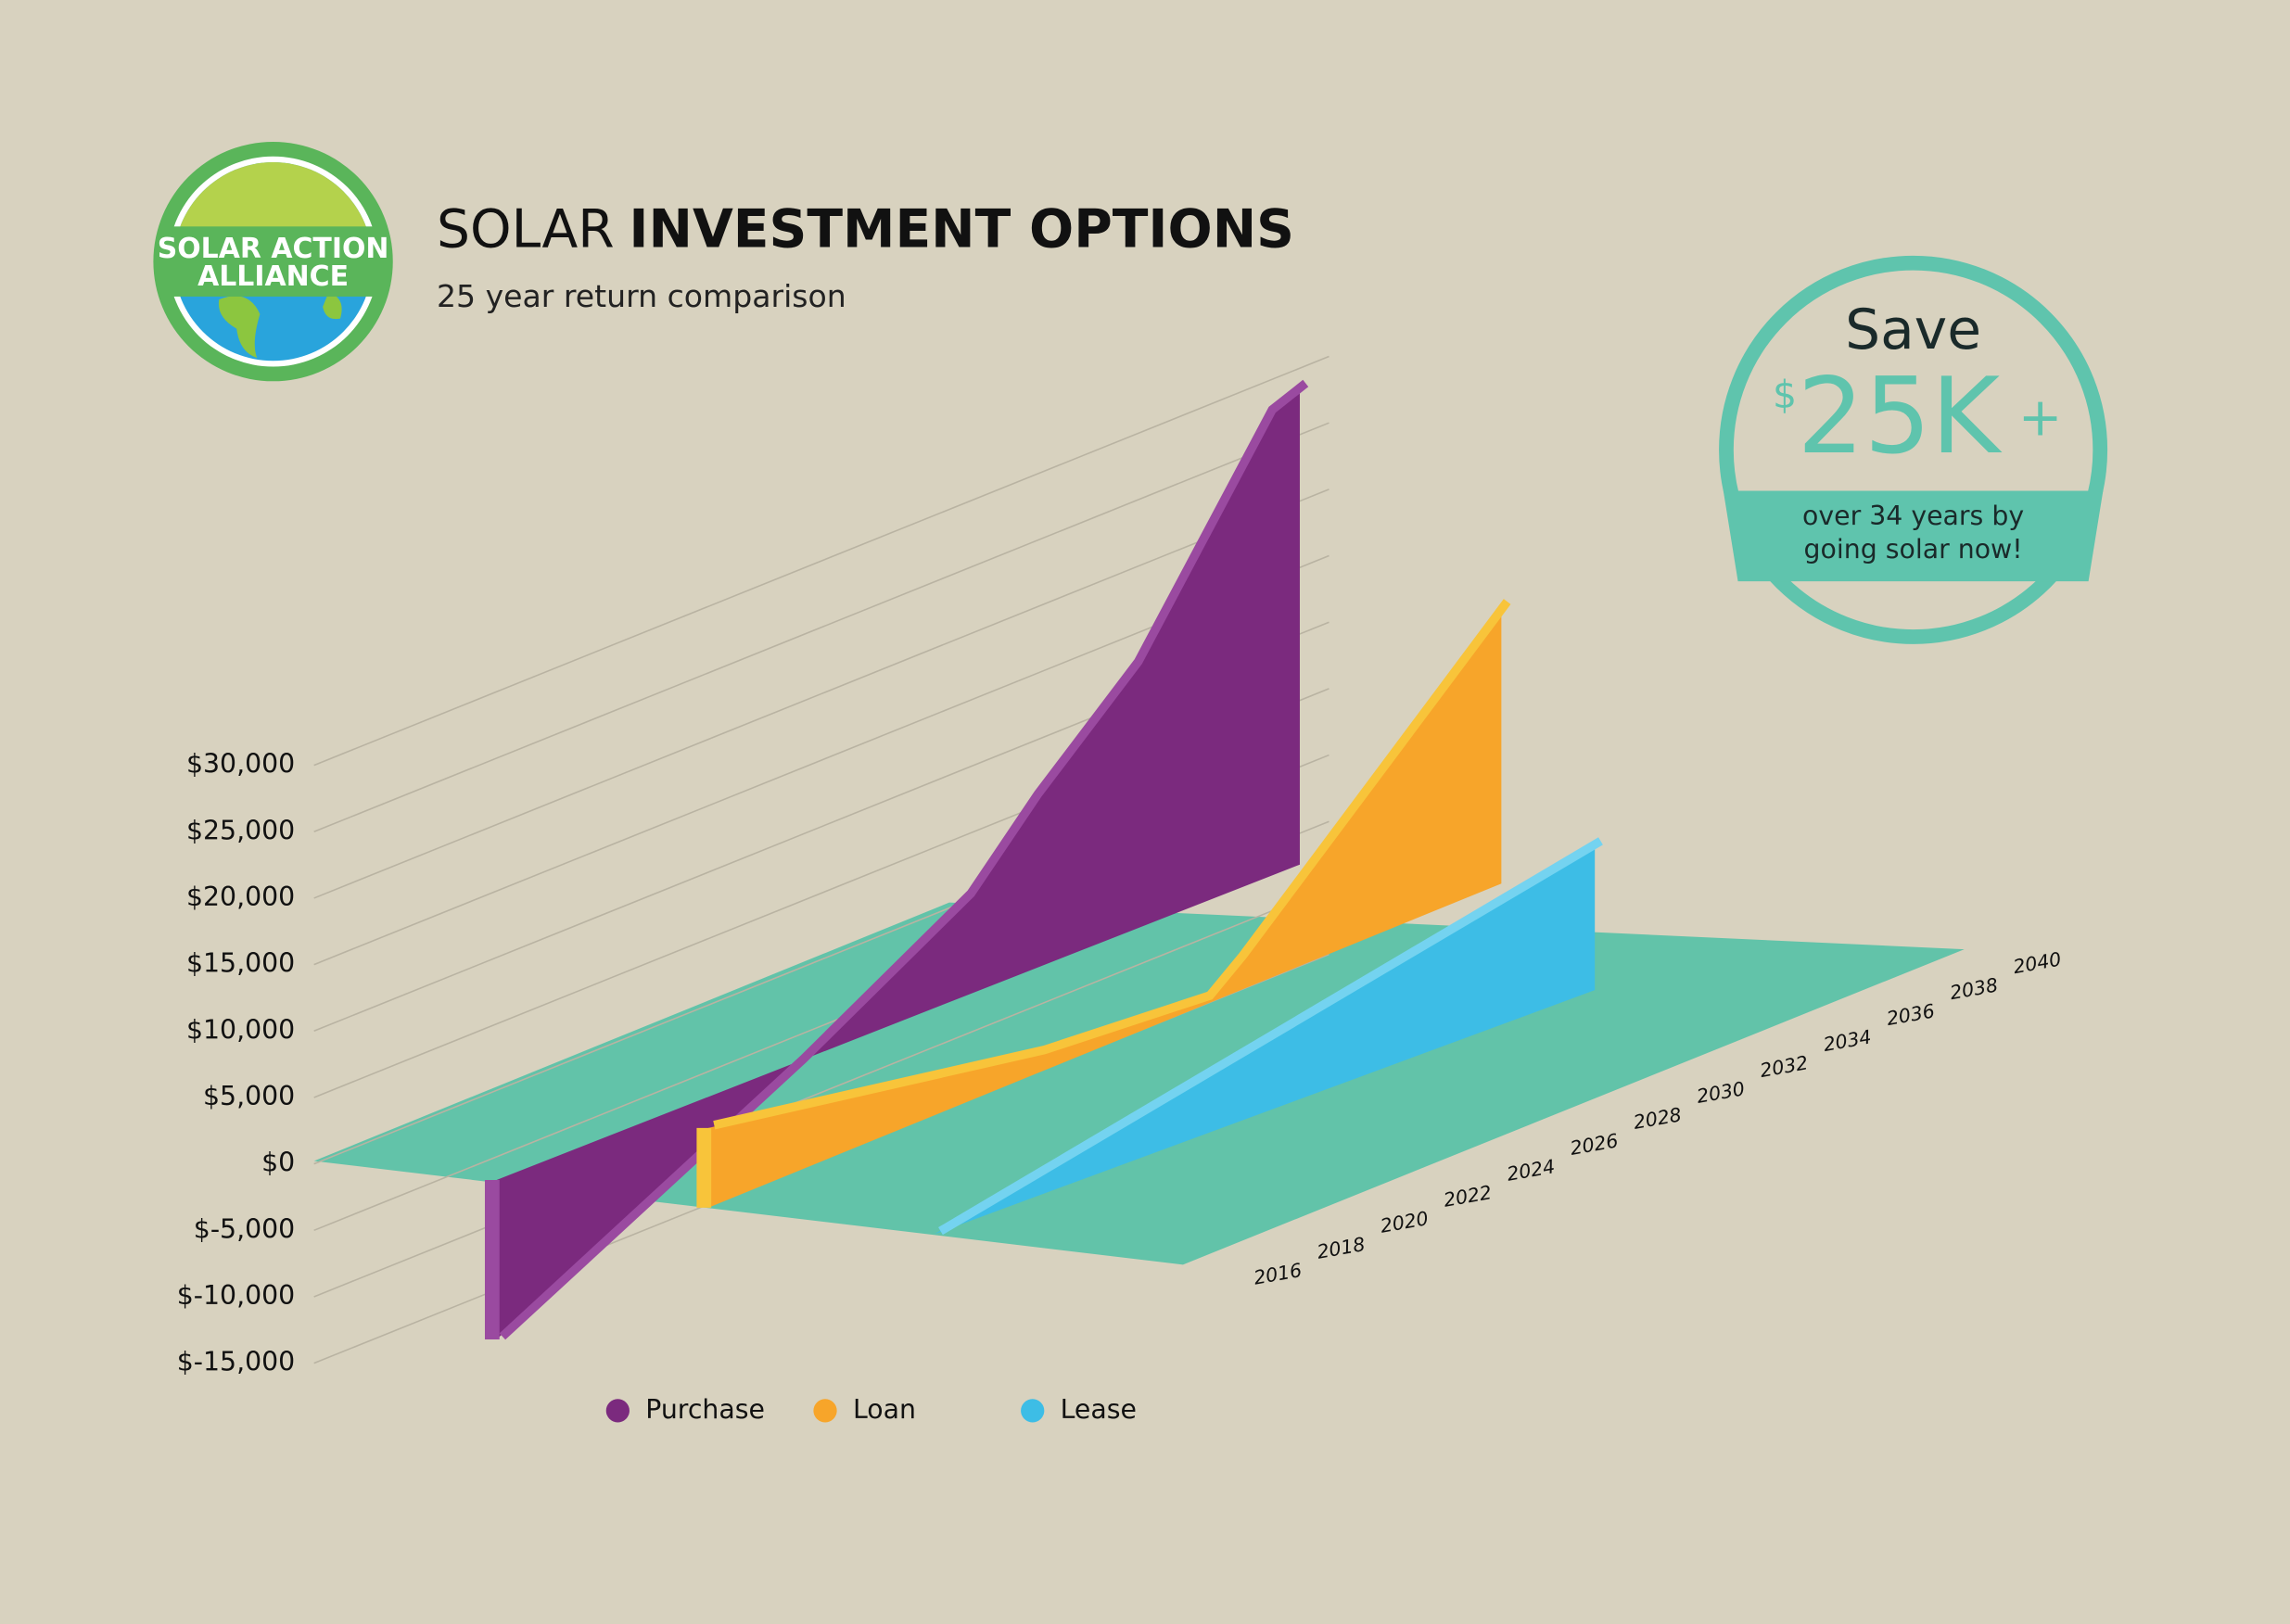 This screenshot has width=2290, height=1624. I want to click on area, so click(1104, 906).